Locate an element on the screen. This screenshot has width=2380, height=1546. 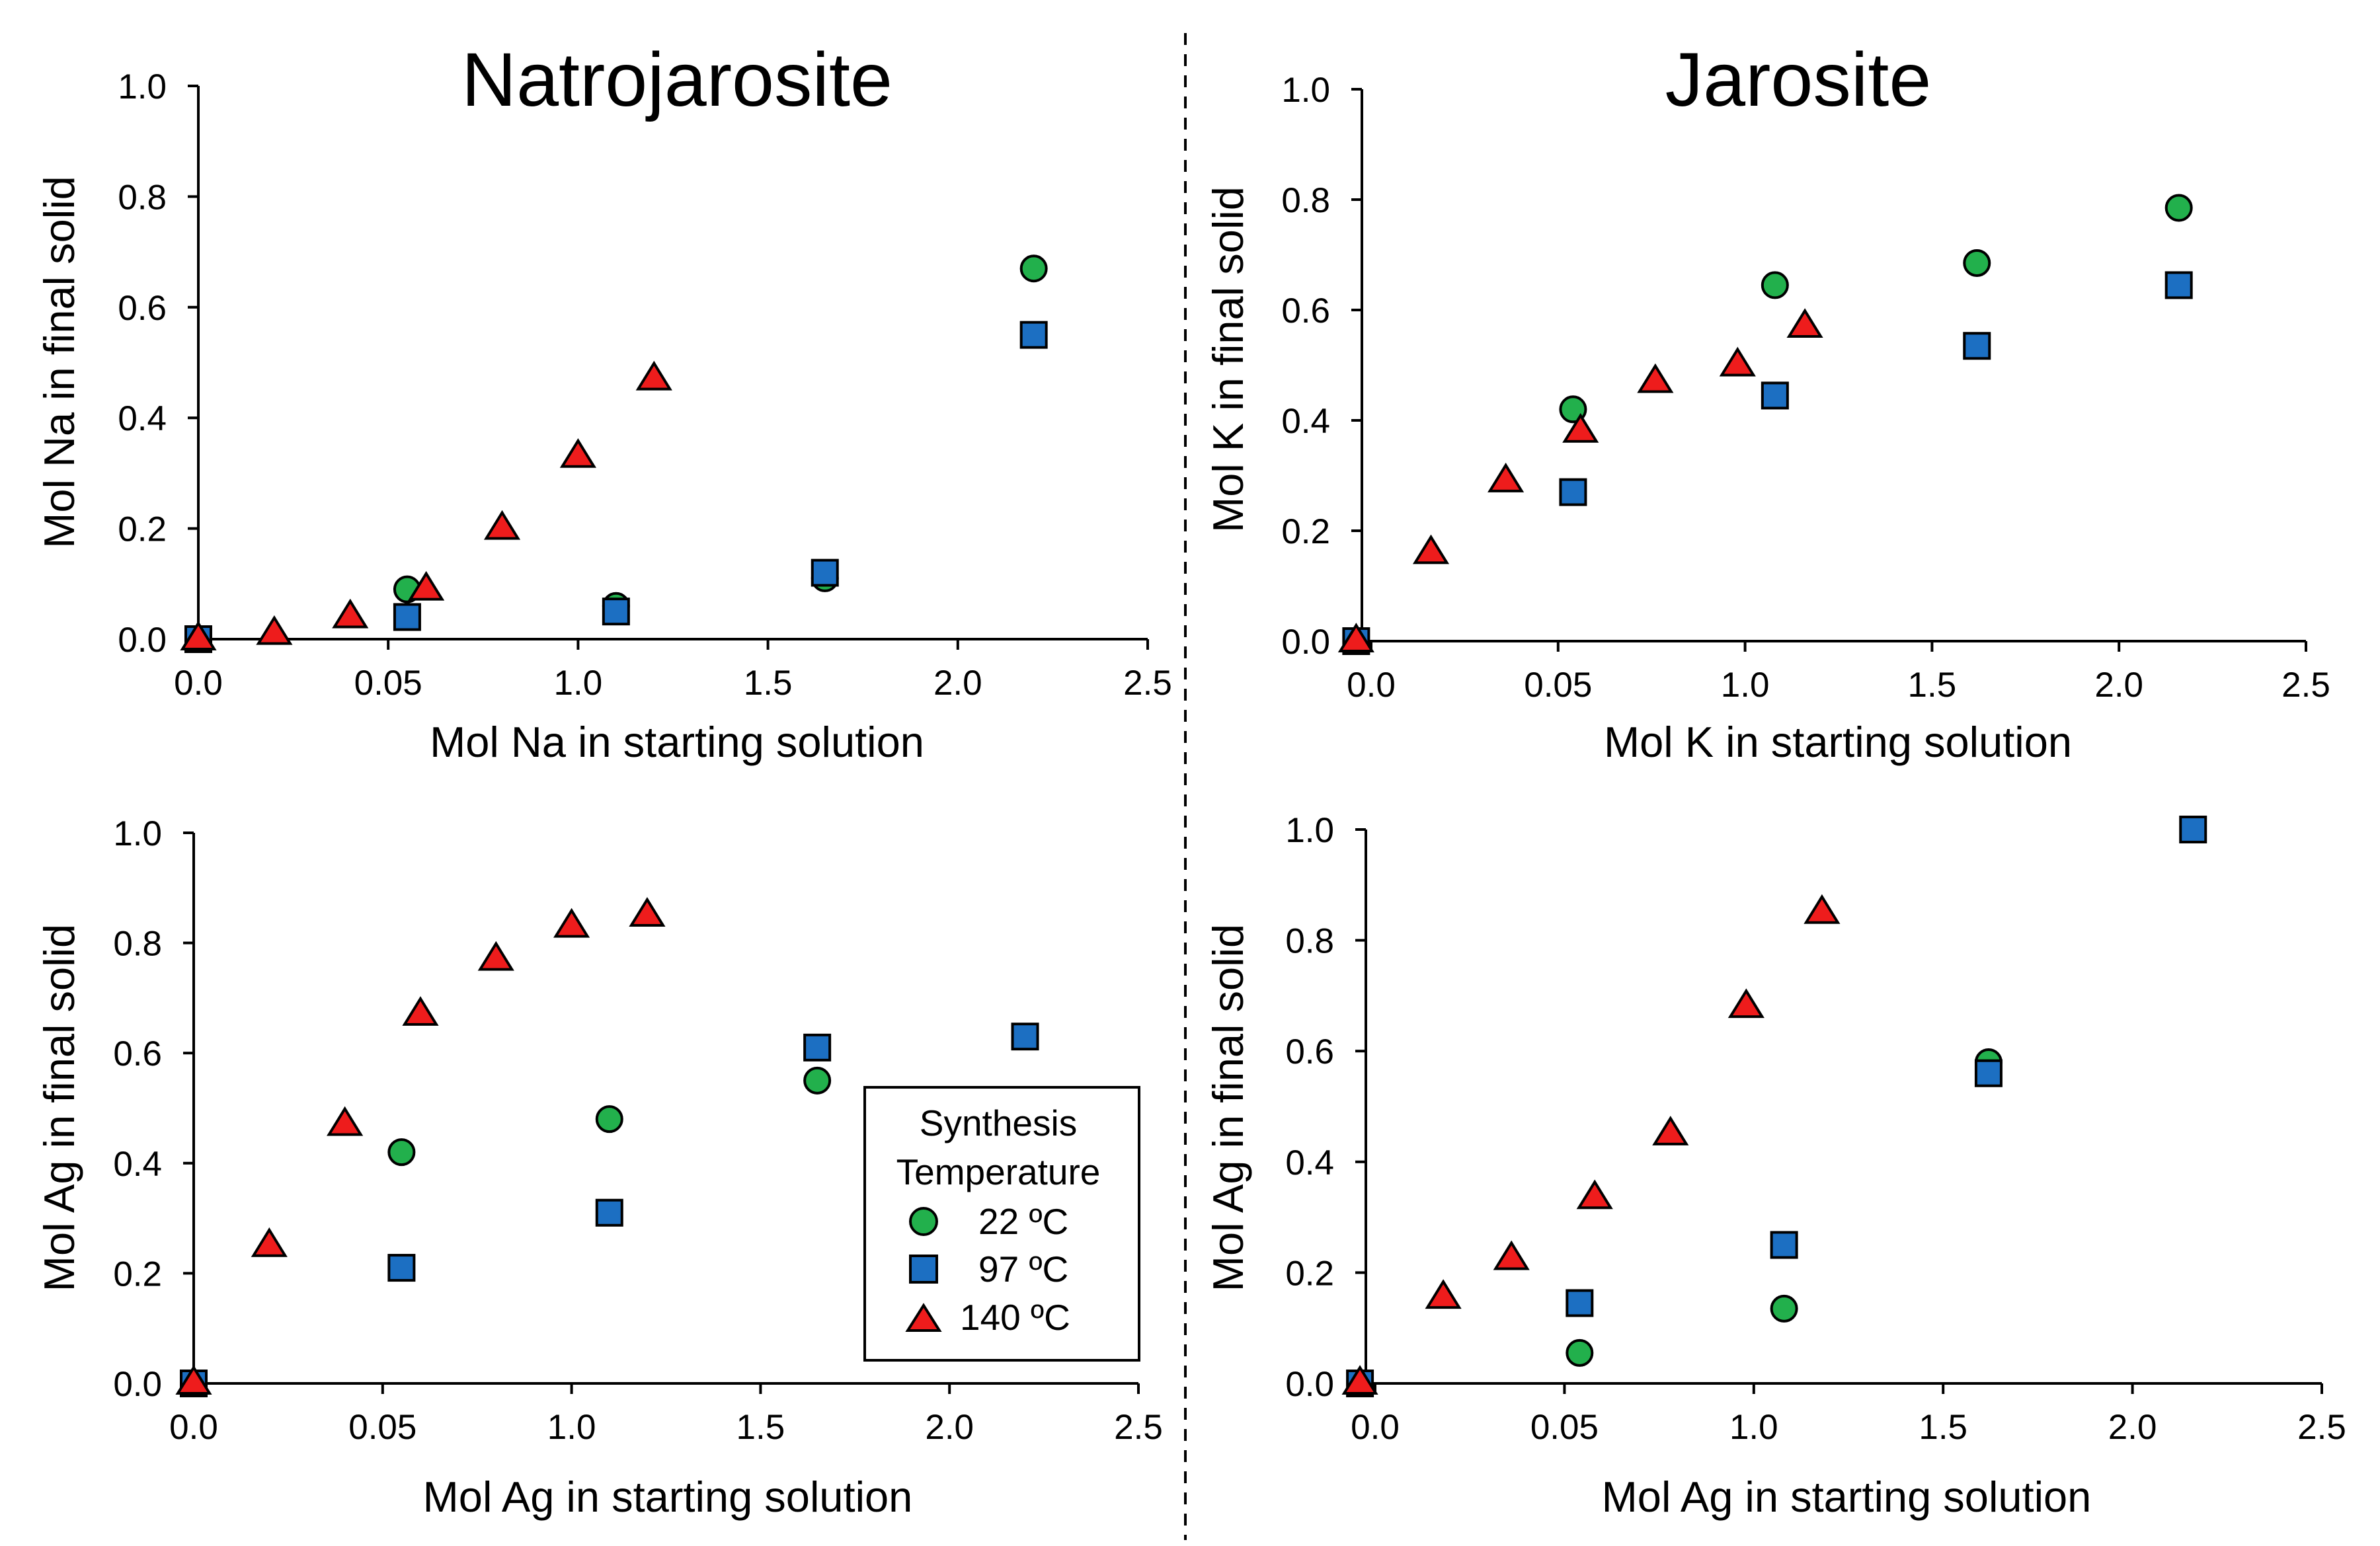
y-axis-label: Mol K in final solid is located at coordinates (1228, 359).